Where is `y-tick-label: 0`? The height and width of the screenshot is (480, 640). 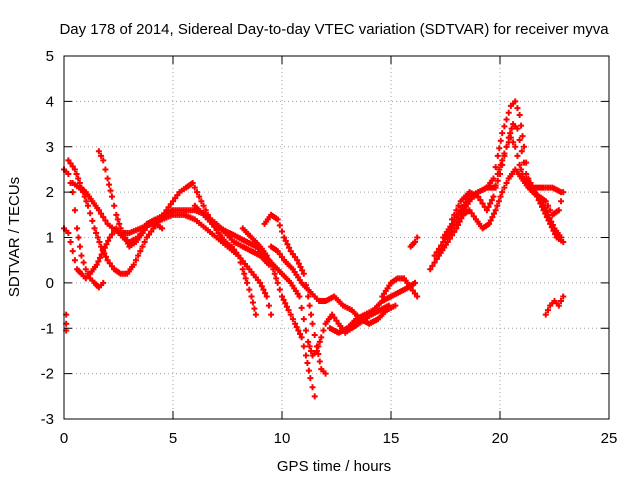 y-tick-label: 0 is located at coordinates (50, 283).